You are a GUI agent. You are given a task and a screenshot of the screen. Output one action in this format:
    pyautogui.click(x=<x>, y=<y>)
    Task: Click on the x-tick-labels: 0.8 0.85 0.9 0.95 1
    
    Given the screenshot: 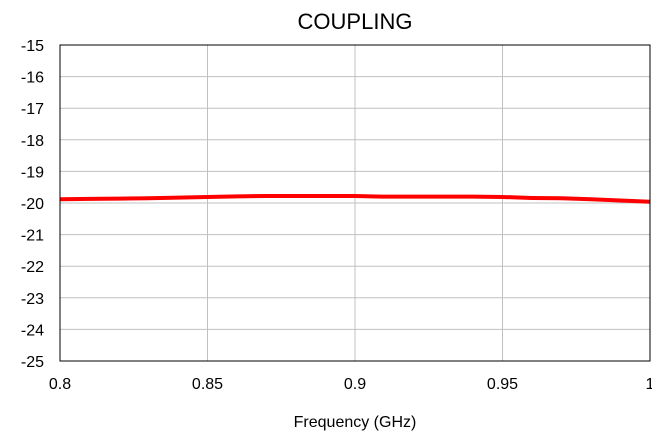 What is the action you would take?
    pyautogui.click(x=350, y=384)
    